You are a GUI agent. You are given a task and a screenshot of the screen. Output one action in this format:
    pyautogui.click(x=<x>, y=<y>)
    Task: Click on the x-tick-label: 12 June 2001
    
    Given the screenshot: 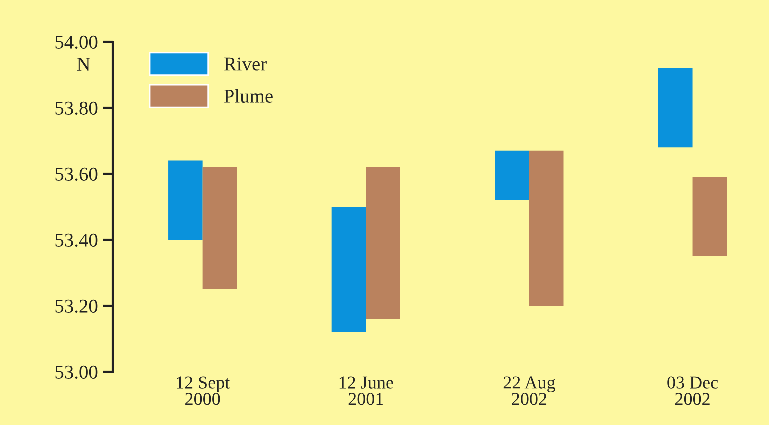 What is the action you would take?
    pyautogui.click(x=367, y=391)
    